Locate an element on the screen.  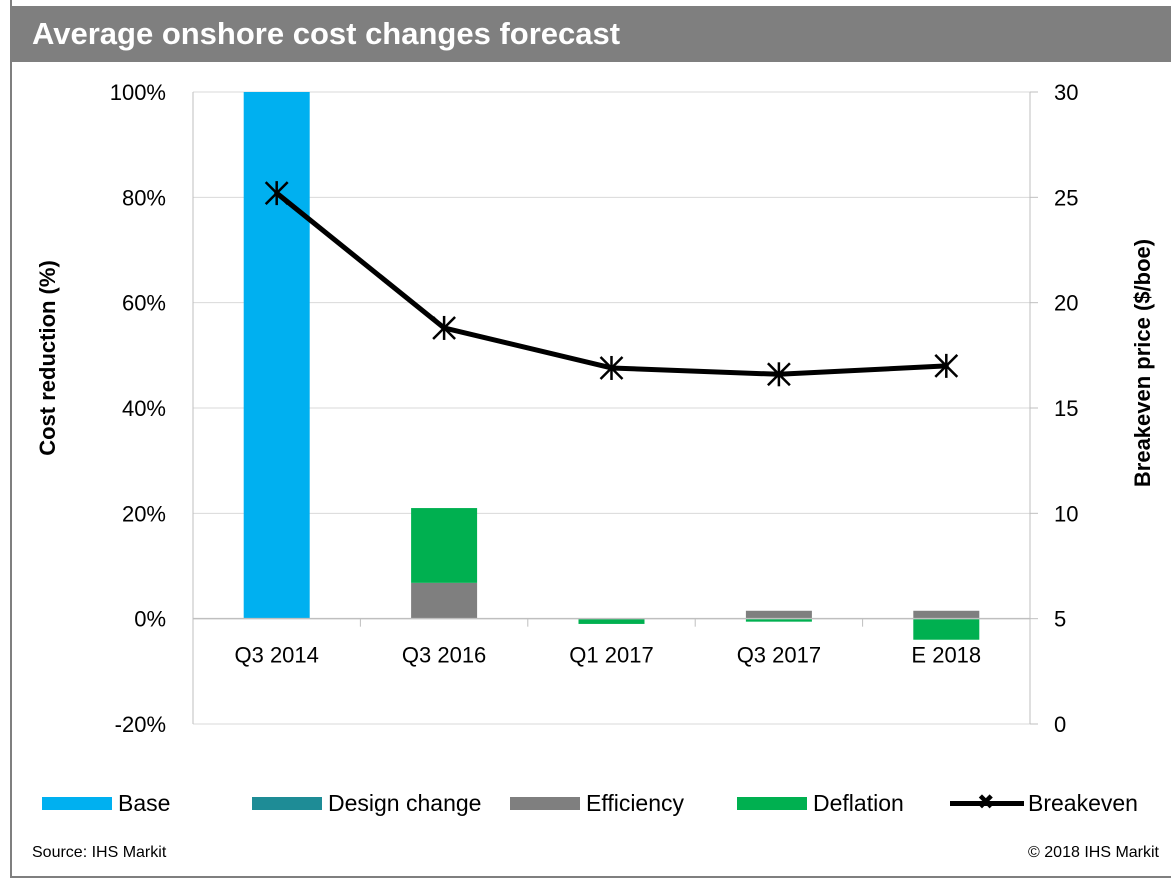
legend-label-deflation: Deflation is located at coordinates (858, 802).